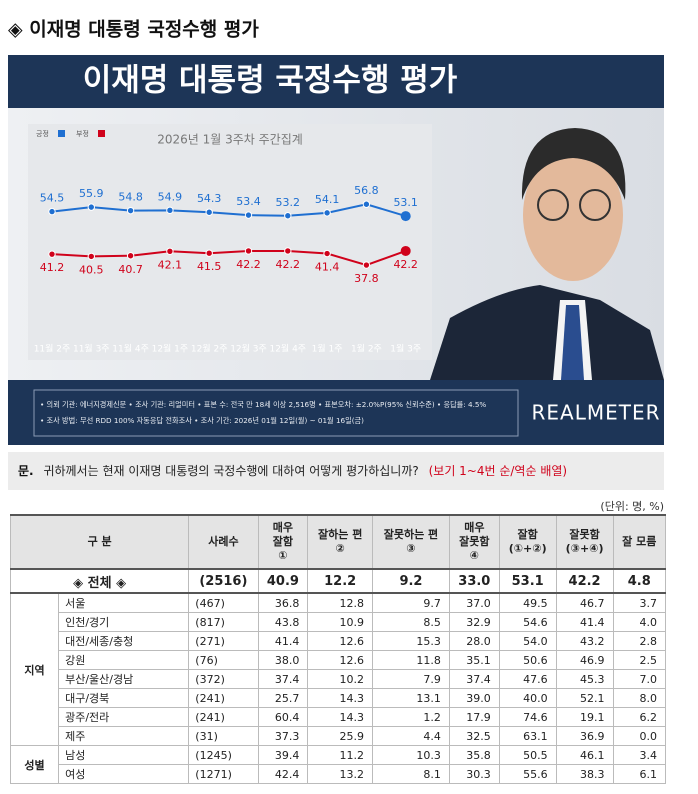 This screenshot has height=794, width=698. Describe the element at coordinates (639, 641) in the screenshot. I see `table-cell: 2.8` at that location.